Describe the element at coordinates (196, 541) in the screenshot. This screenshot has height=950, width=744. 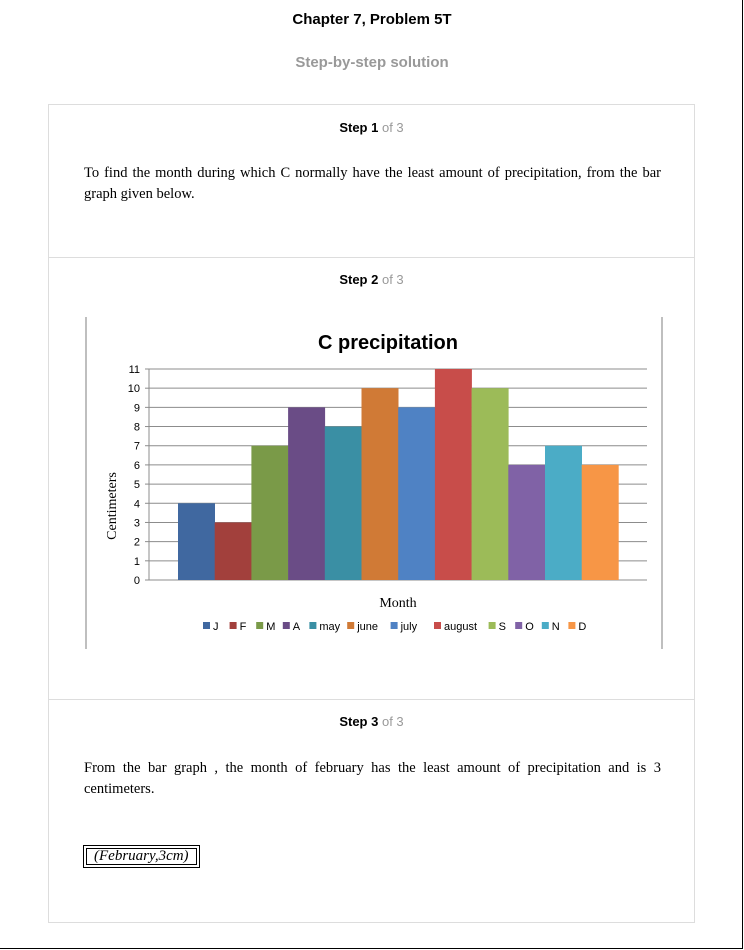
I see `bar-J` at that location.